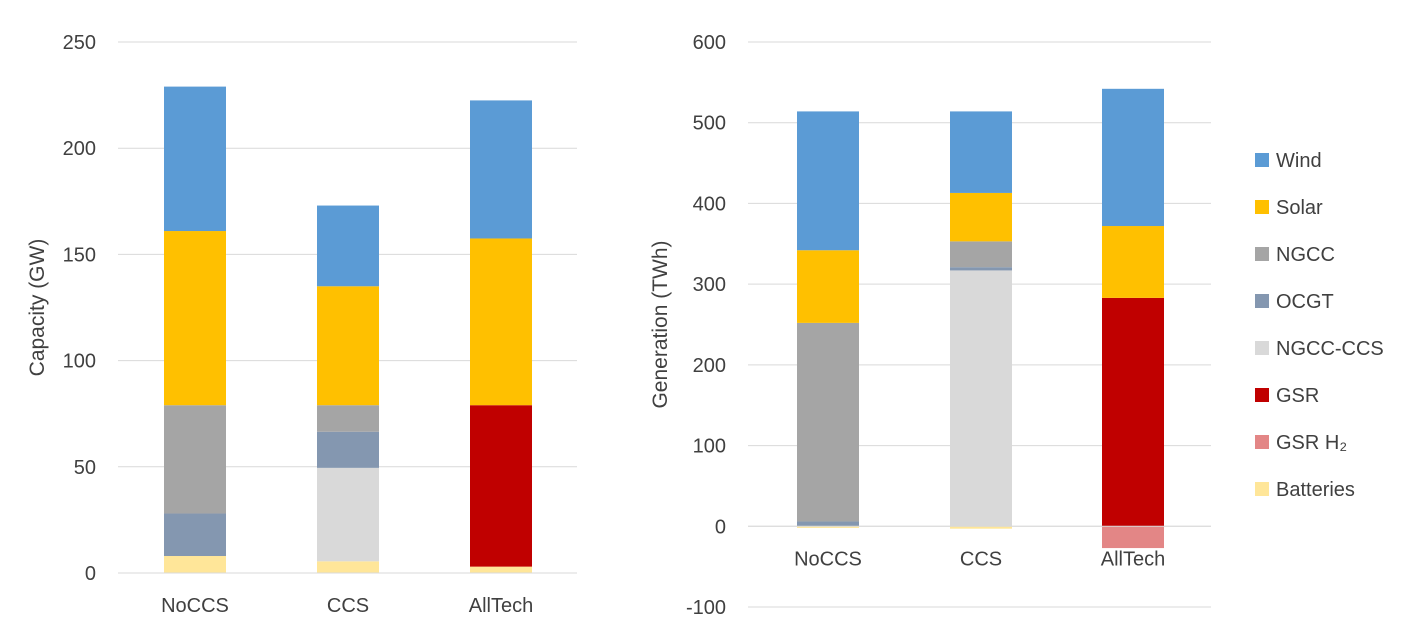 The width and height of the screenshot is (1407, 637). I want to click on y-tick-label: 150, so click(79, 255).